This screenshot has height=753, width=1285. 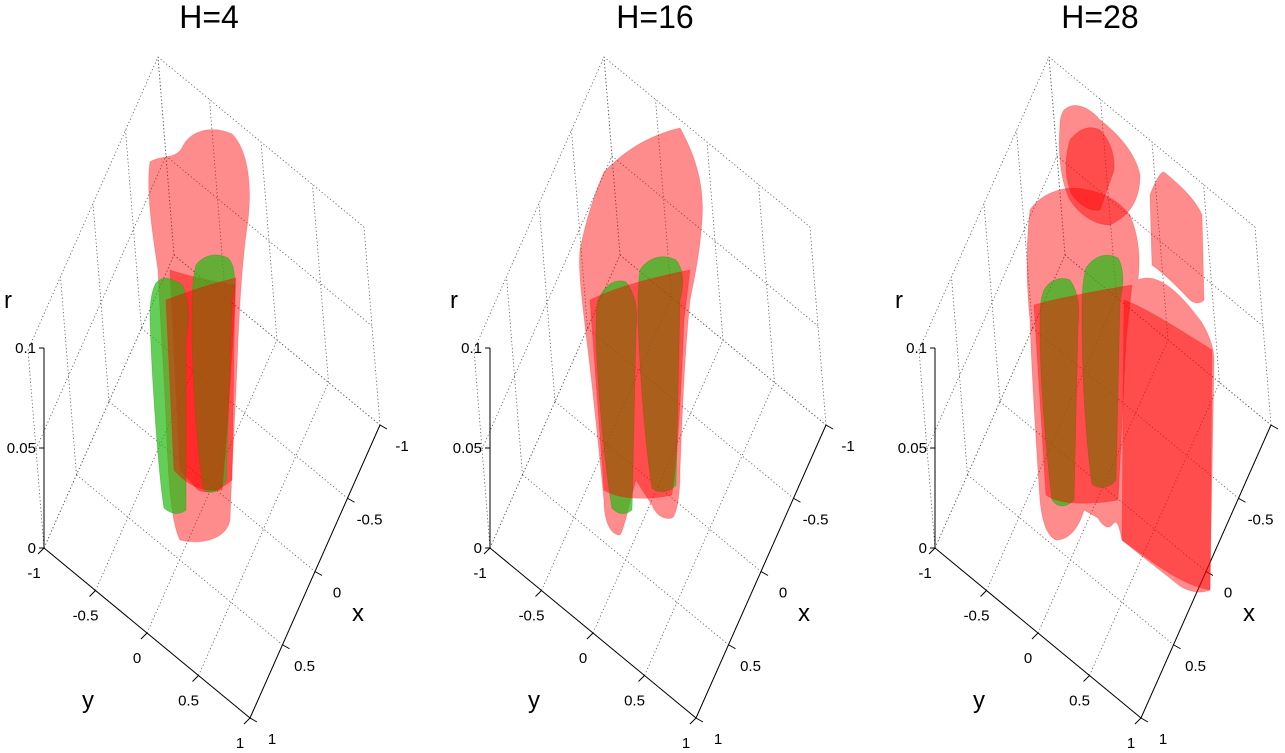 What do you see at coordinates (924, 573) in the screenshot?
I see `y-tick-label: -1` at bounding box center [924, 573].